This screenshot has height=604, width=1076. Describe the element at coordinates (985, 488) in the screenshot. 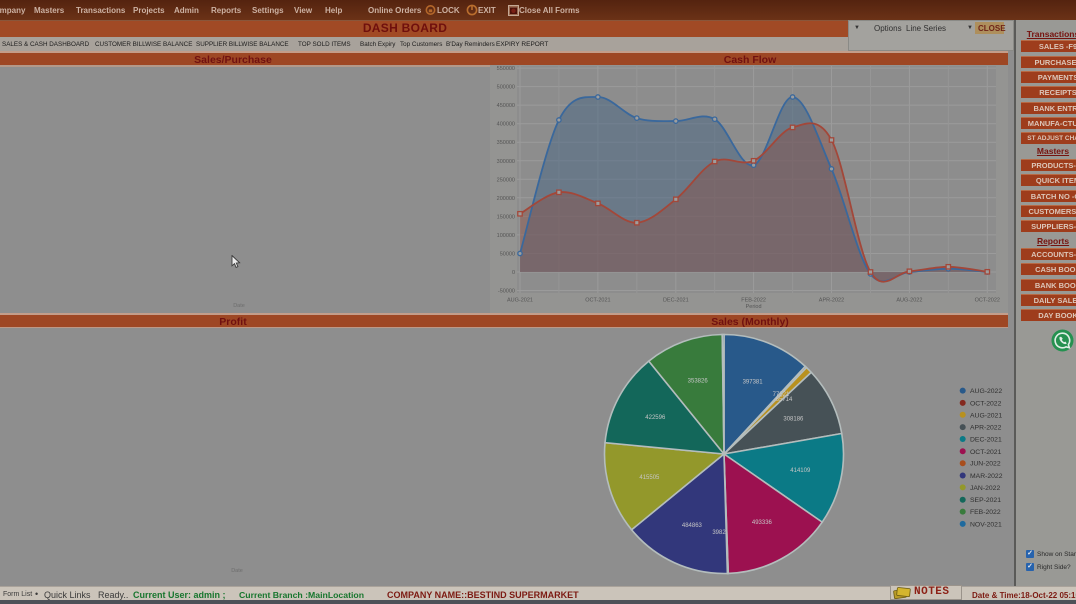

I see `svg-text: JAN-2022` at that location.